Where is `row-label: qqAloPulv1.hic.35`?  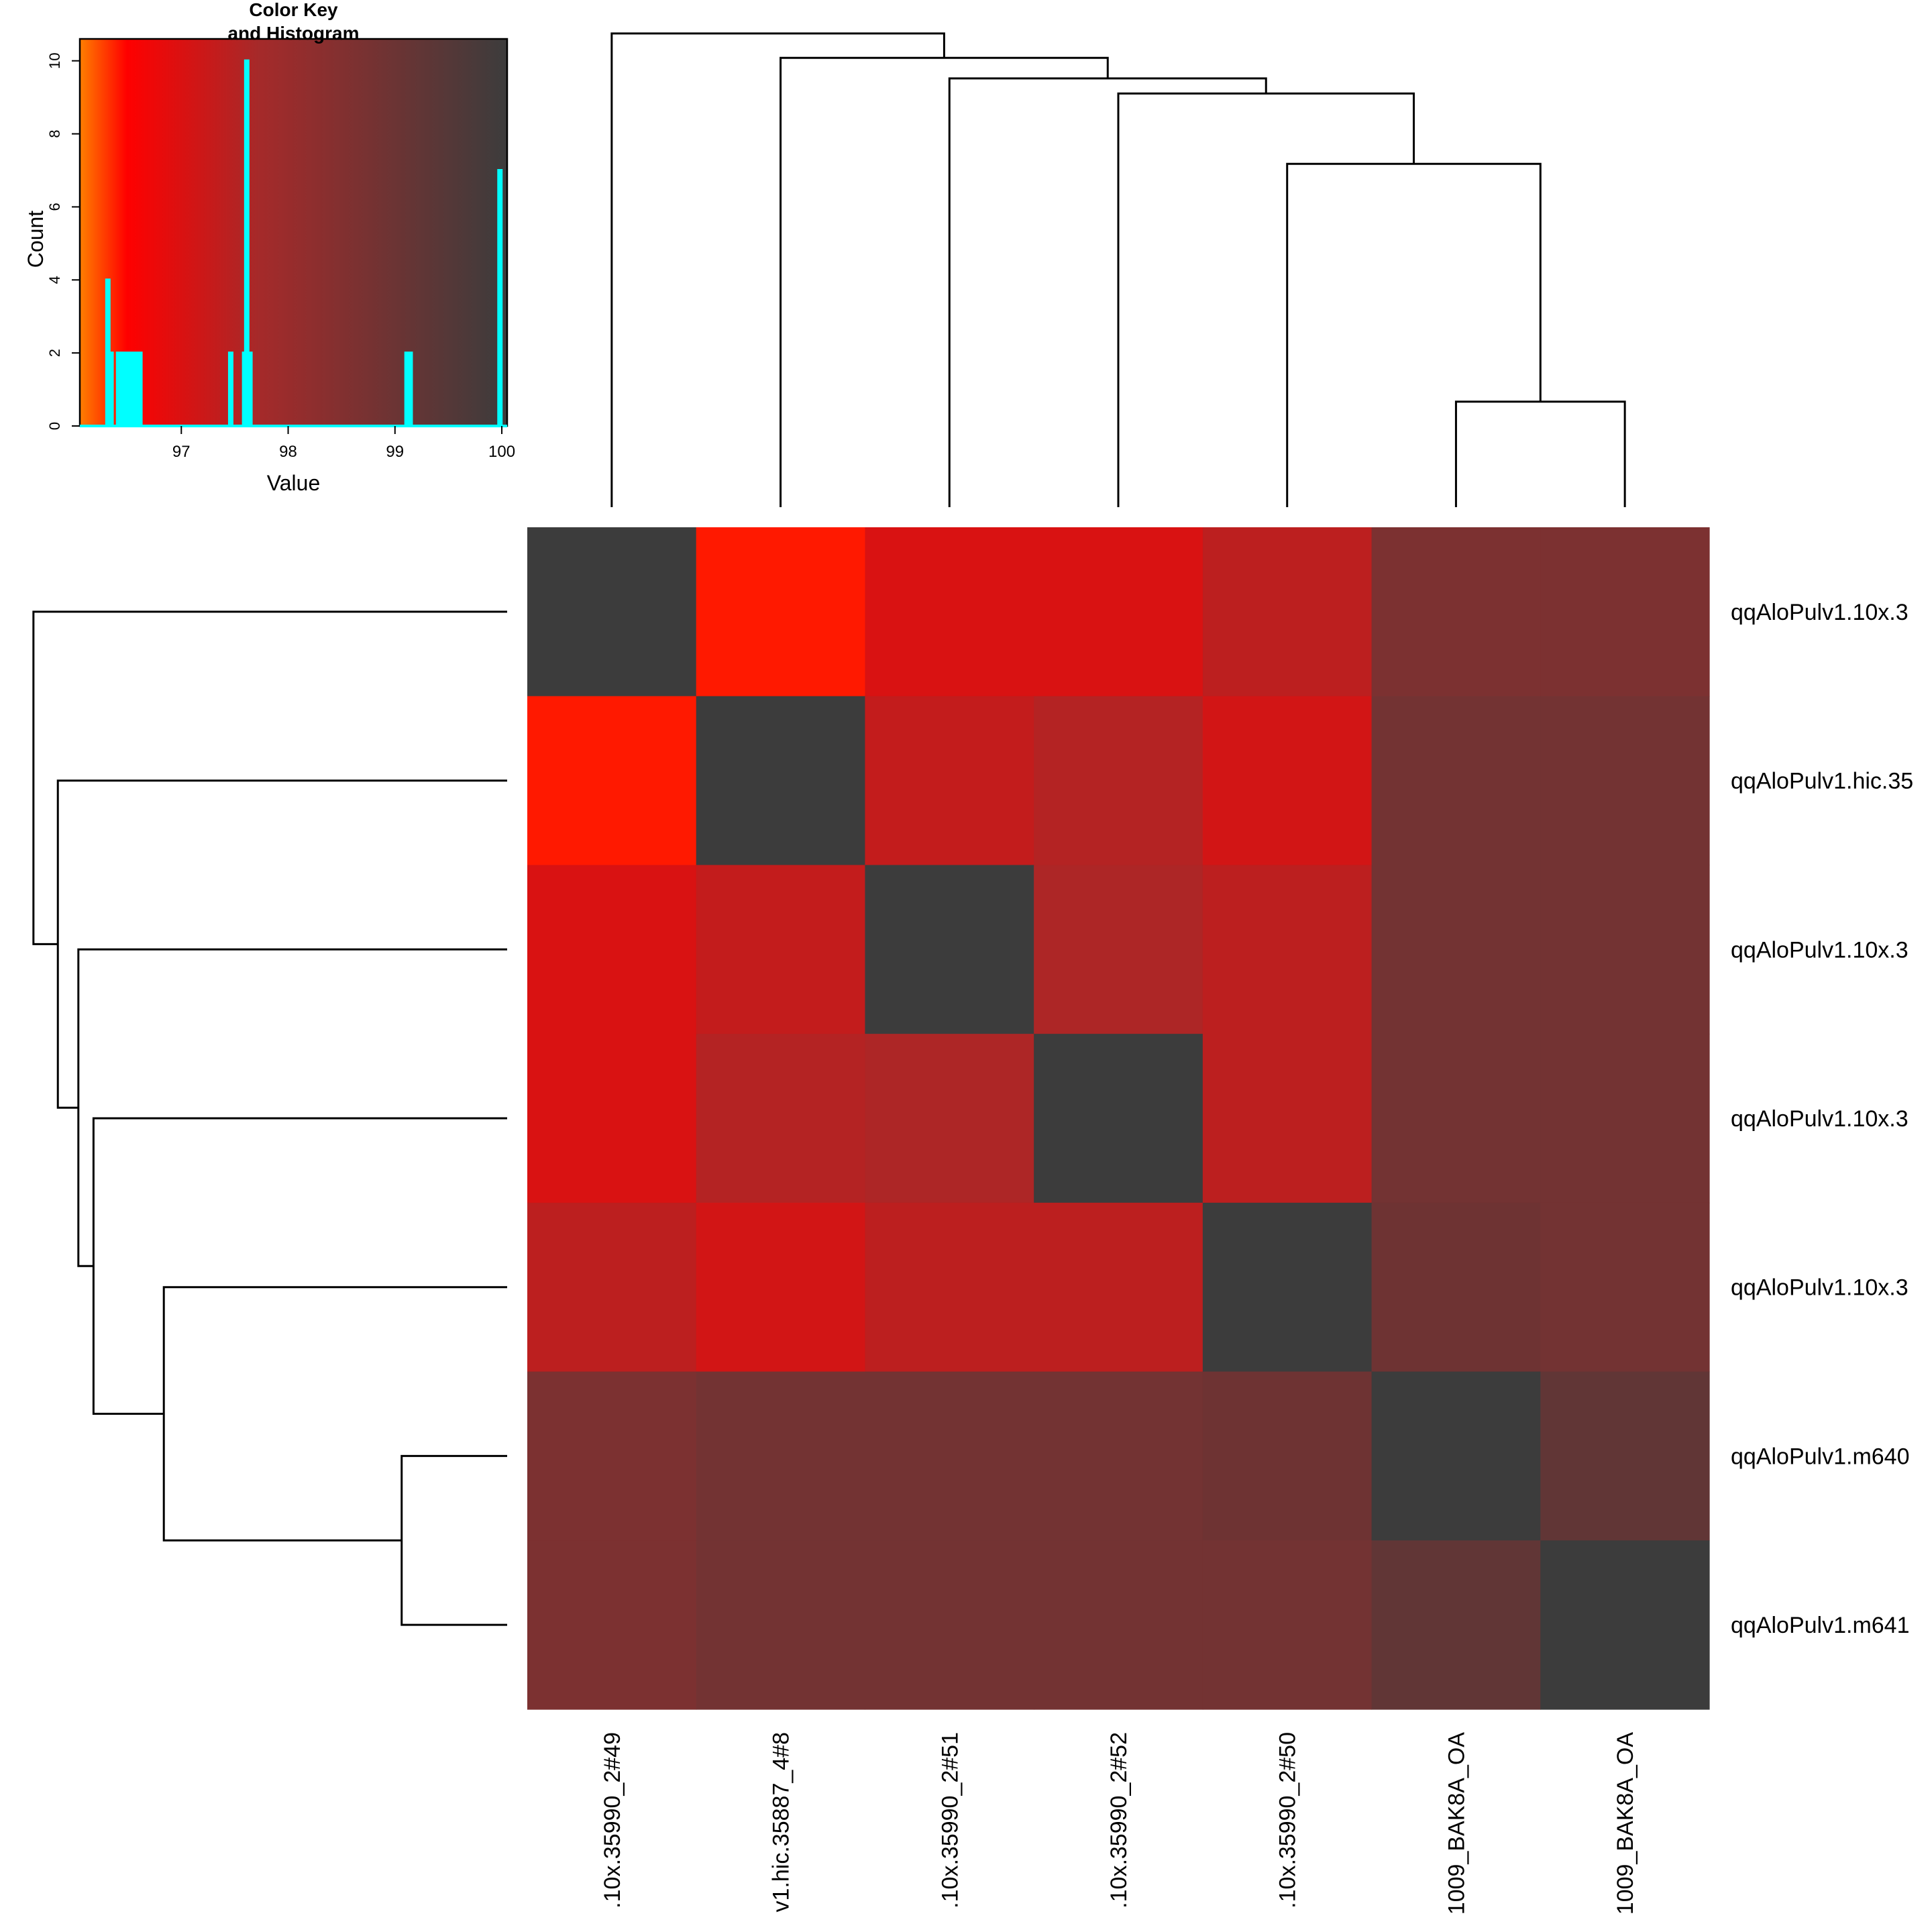
row-label: qqAloPulv1.hic.35 is located at coordinates (1822, 781).